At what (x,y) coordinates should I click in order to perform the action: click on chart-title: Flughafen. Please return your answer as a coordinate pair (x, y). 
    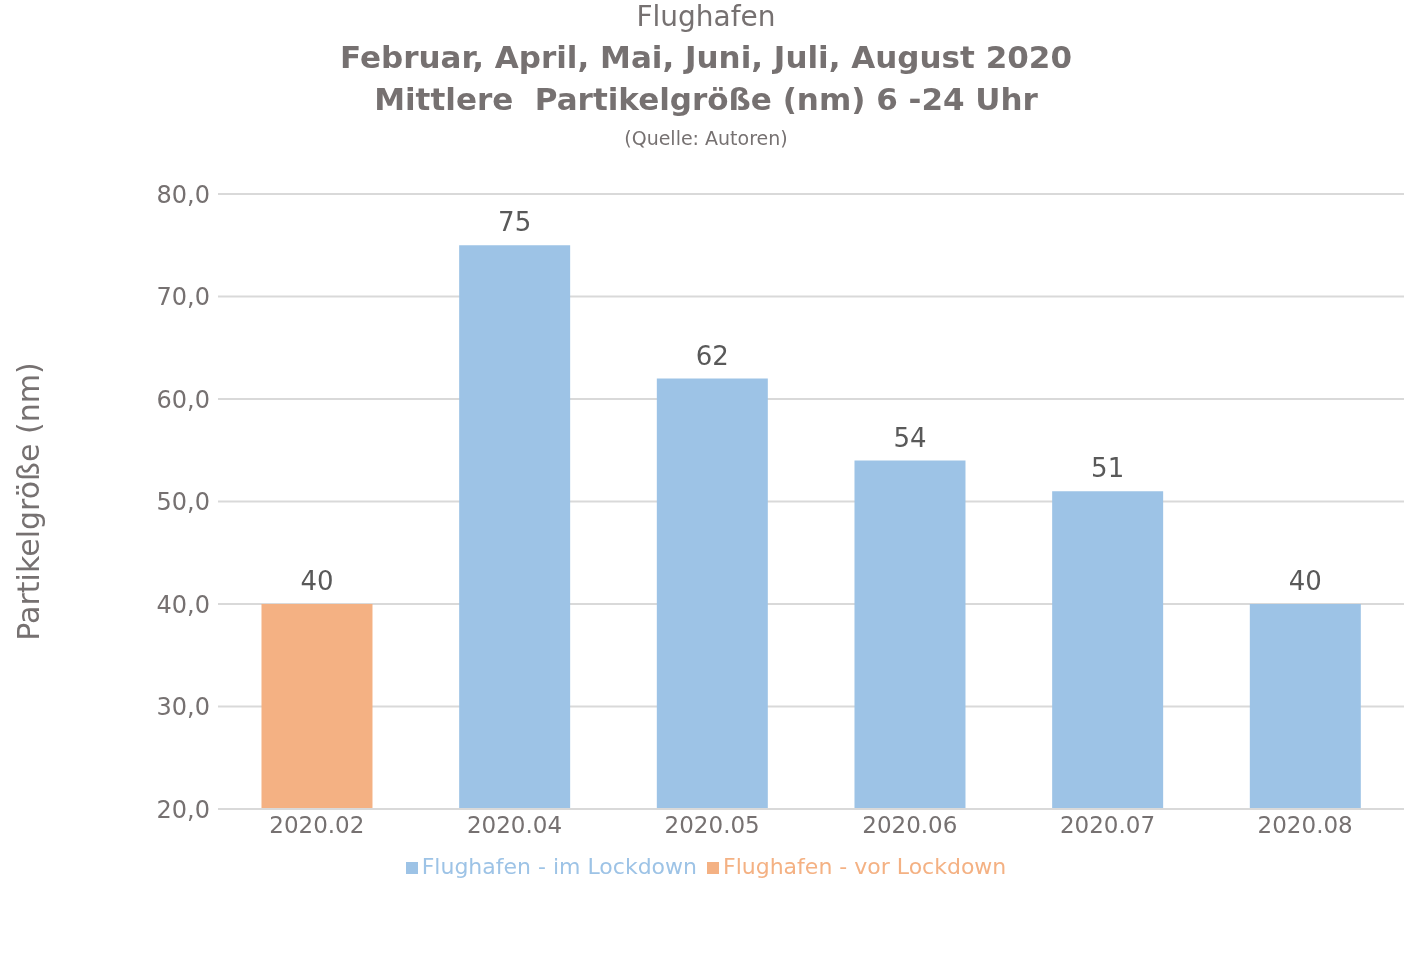
    Looking at the image, I should click on (706, 16).